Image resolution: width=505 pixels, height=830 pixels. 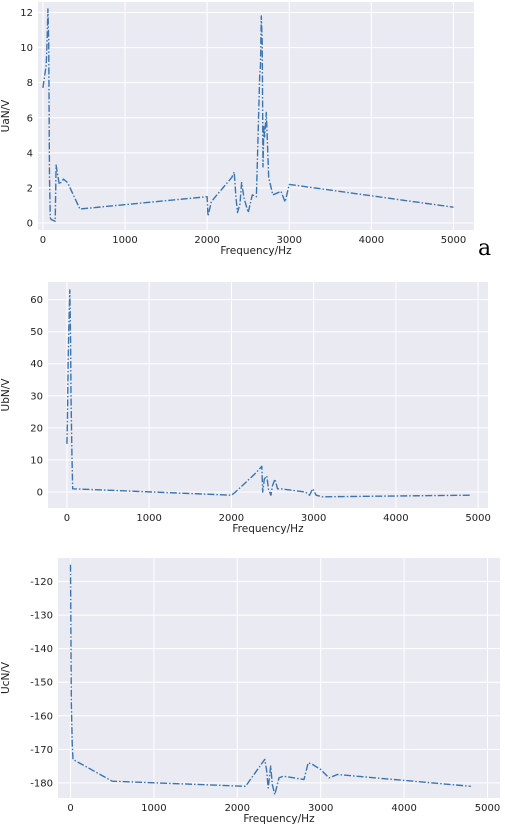 What do you see at coordinates (41, 716) in the screenshot?
I see `y-tick-label: -160` at bounding box center [41, 716].